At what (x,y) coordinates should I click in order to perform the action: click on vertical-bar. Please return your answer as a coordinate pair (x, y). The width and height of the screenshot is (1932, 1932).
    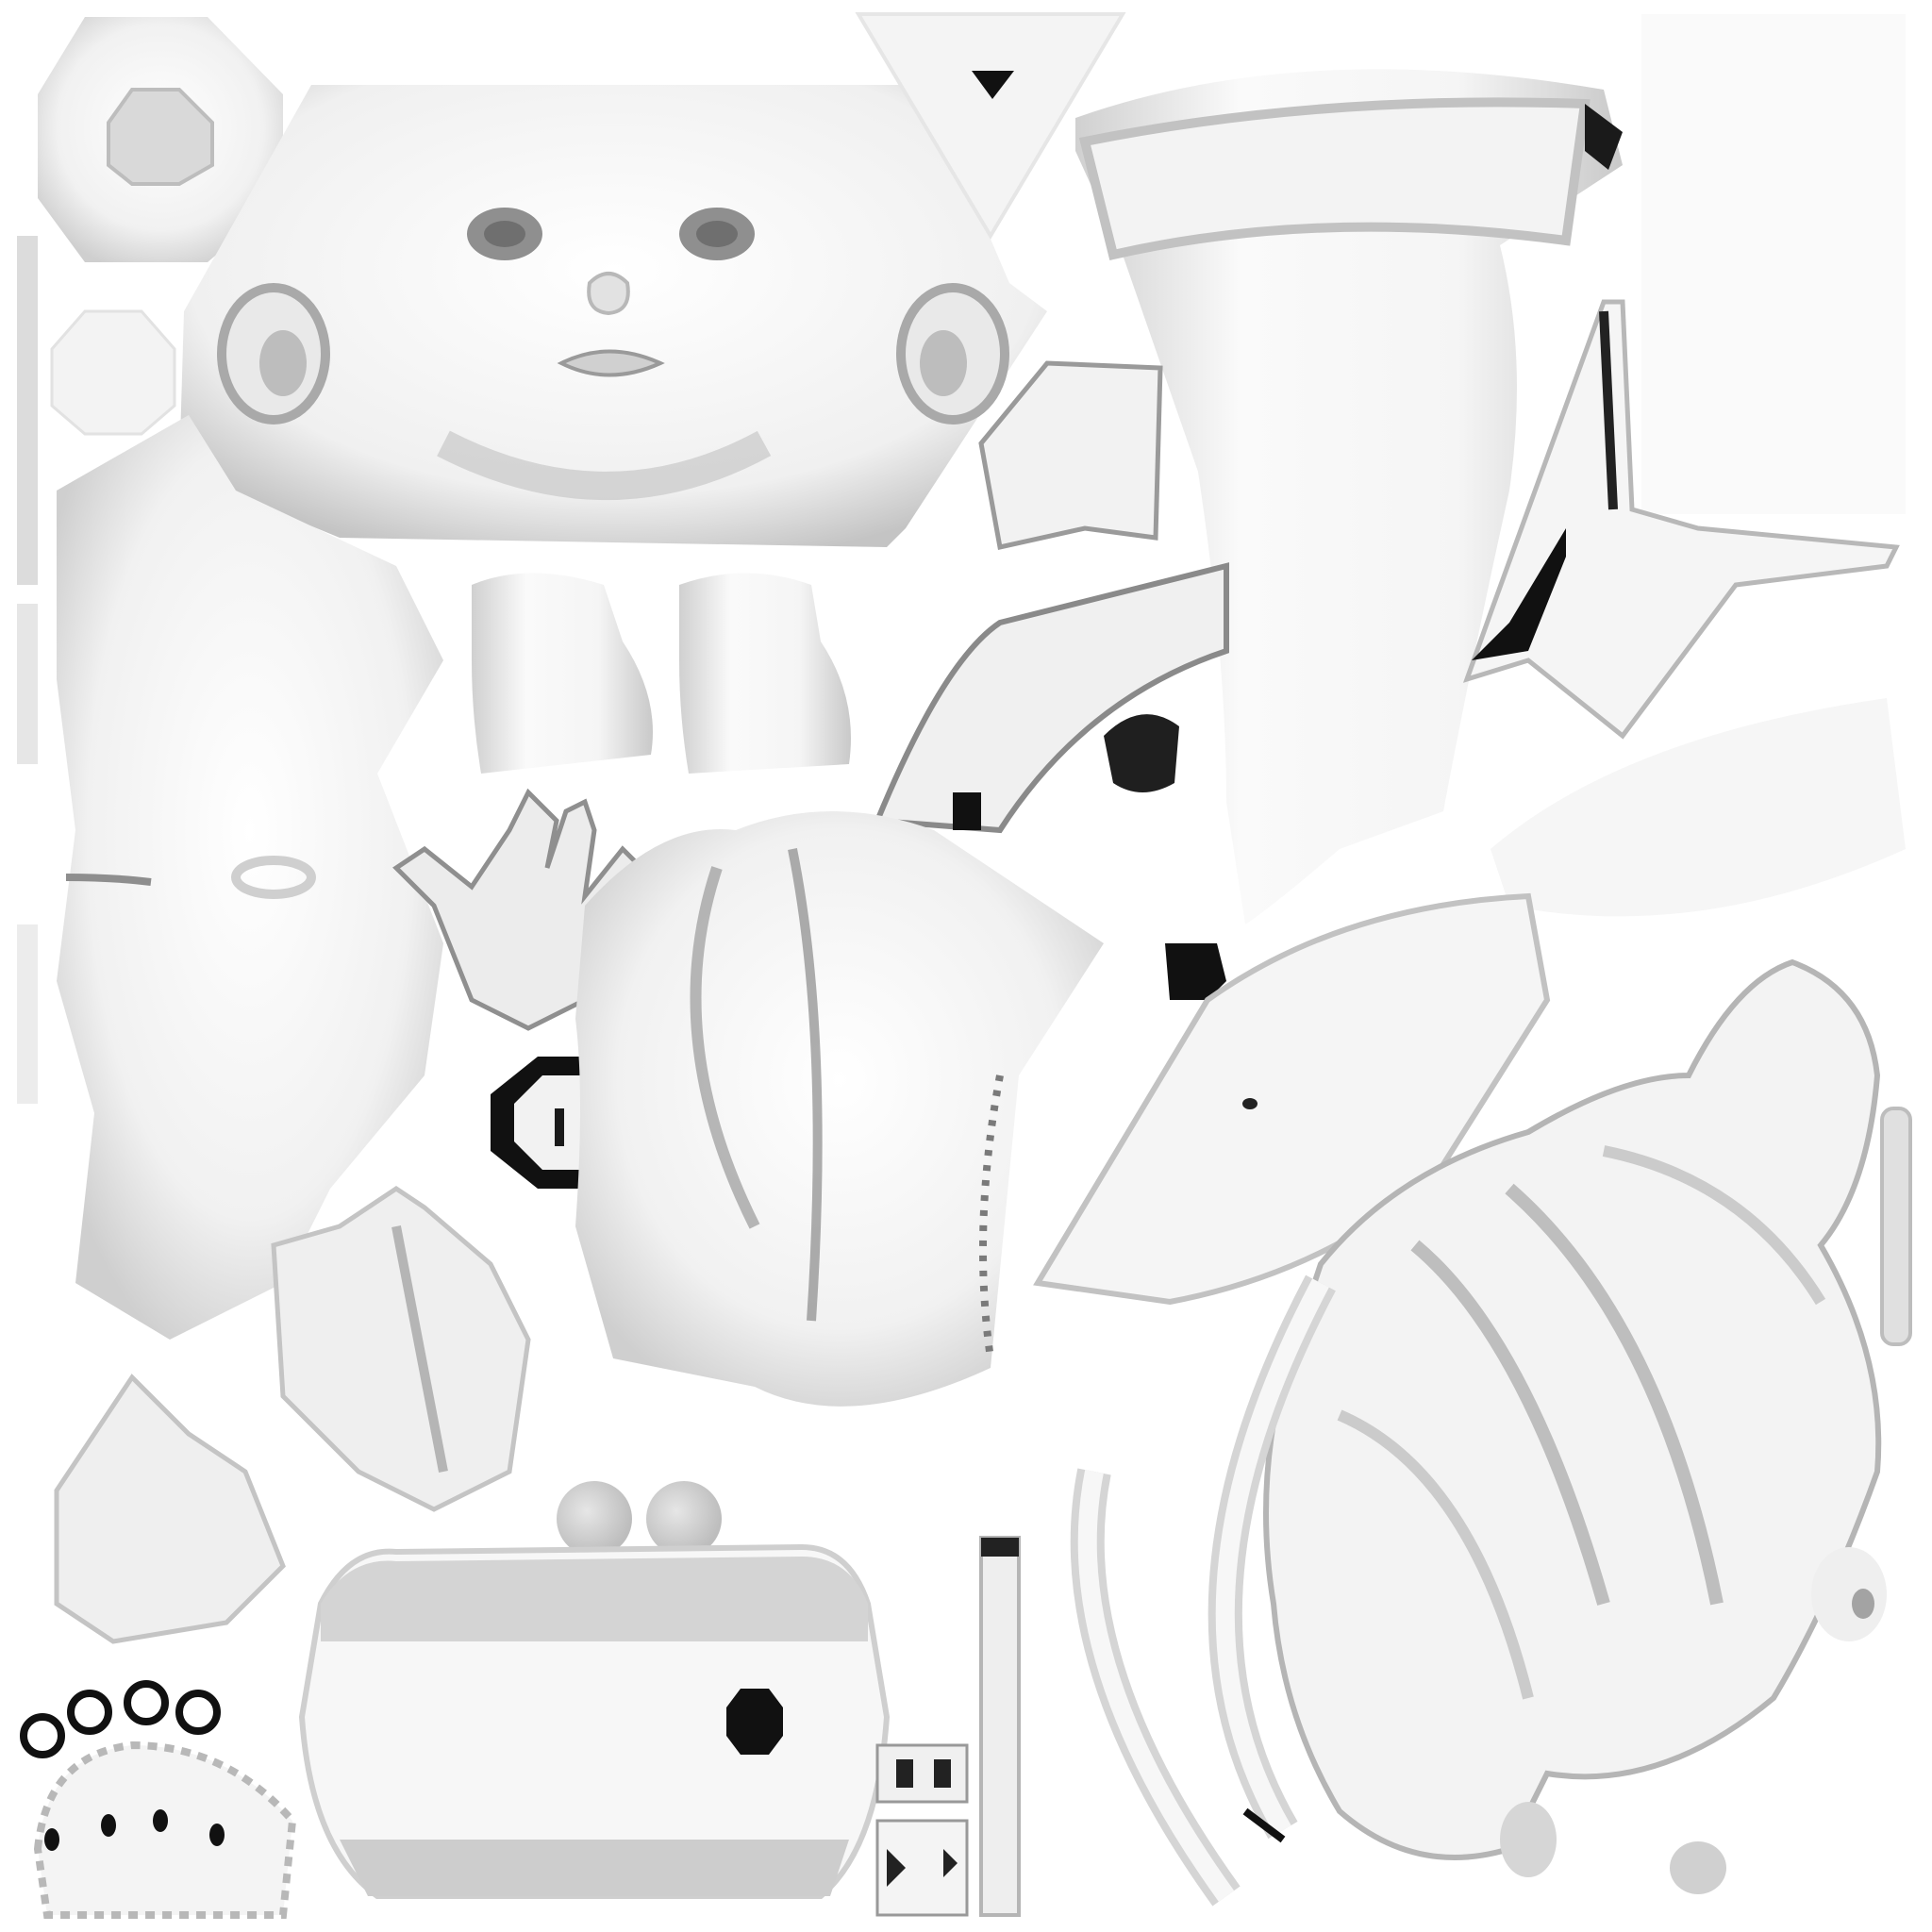
    Looking at the image, I should click on (1000, 1726).